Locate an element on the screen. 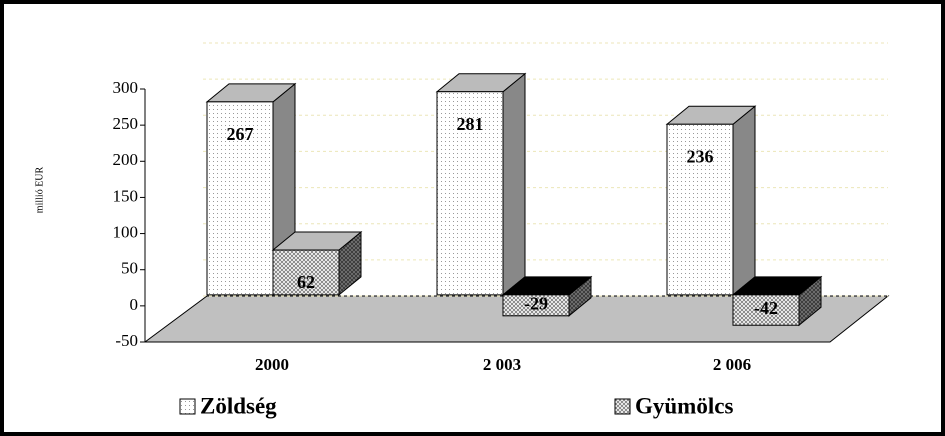  y-tick-label: 100 is located at coordinates (126, 231).